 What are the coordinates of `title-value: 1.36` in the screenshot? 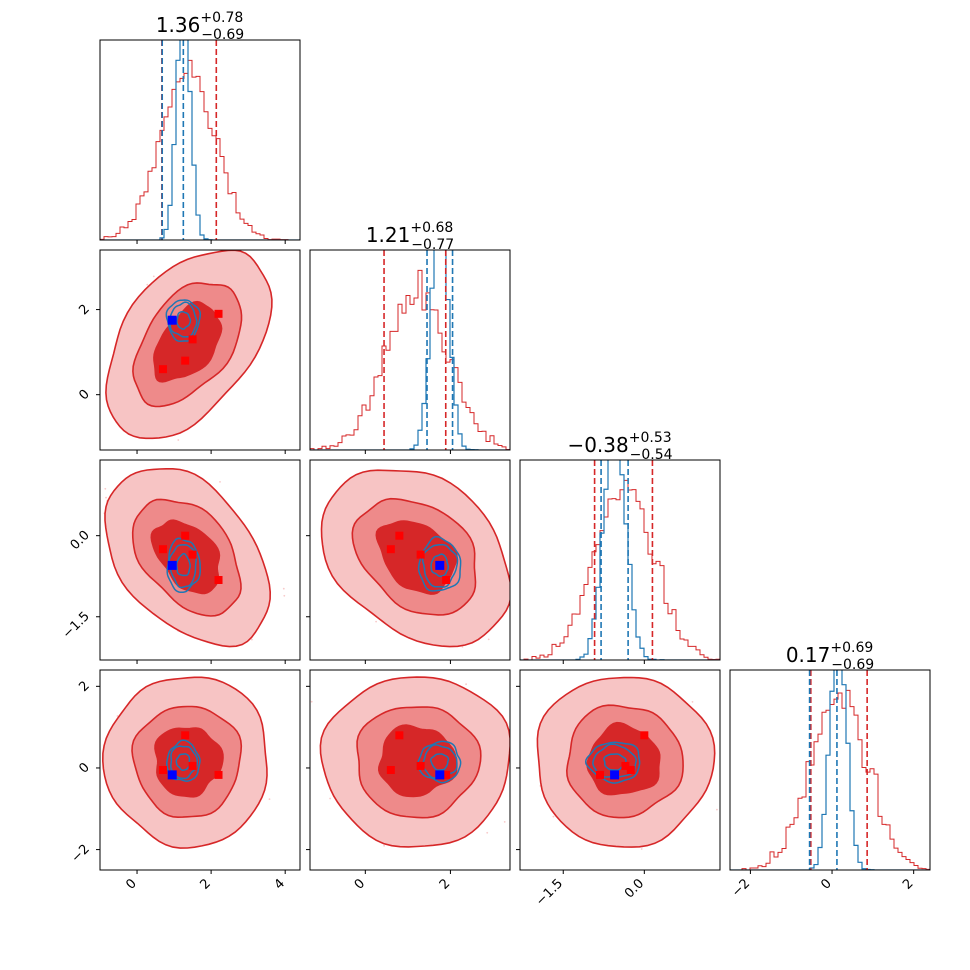 It's located at (178, 25).